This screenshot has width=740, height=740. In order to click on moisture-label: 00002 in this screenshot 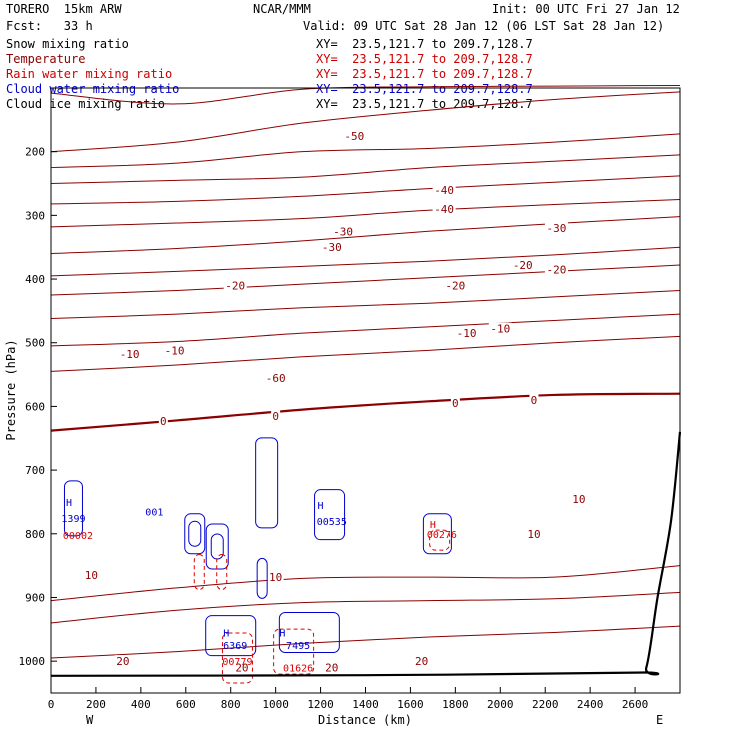, I will do `click(78, 536)`.